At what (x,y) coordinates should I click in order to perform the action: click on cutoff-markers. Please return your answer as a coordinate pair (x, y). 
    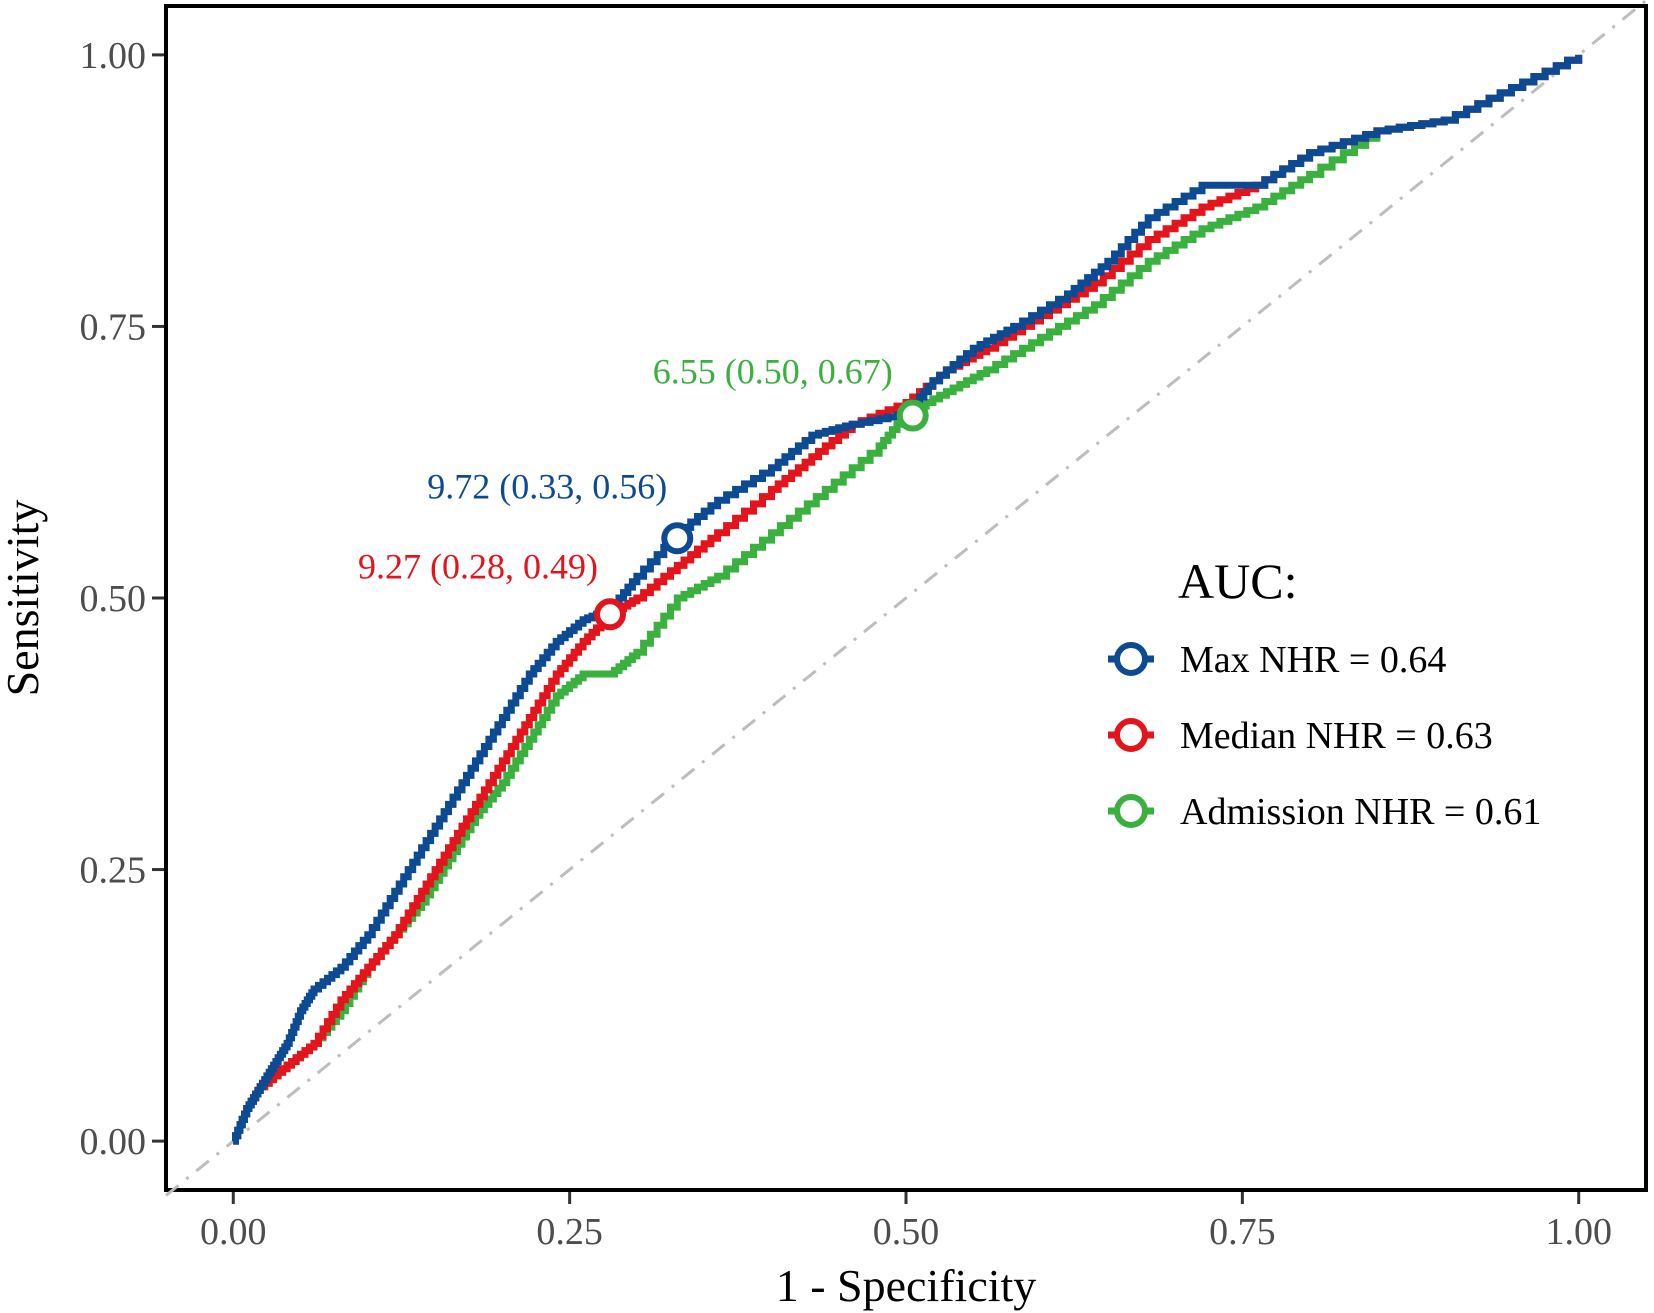
    Looking at the image, I should click on (761, 515).